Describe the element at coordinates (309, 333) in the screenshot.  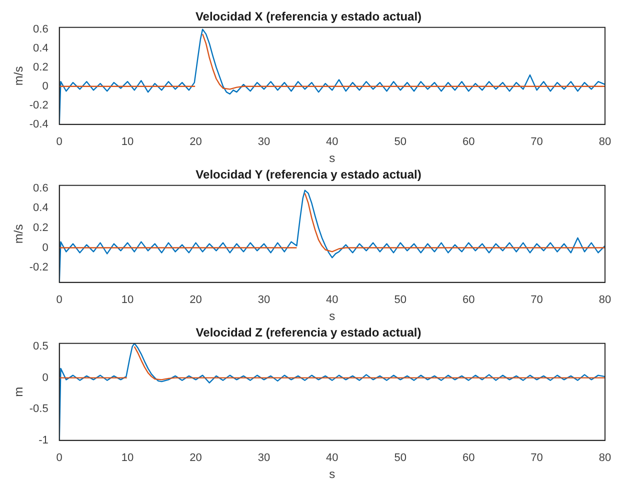
I see `chart-title: Velocidad Z (referencia y estado actual)` at that location.